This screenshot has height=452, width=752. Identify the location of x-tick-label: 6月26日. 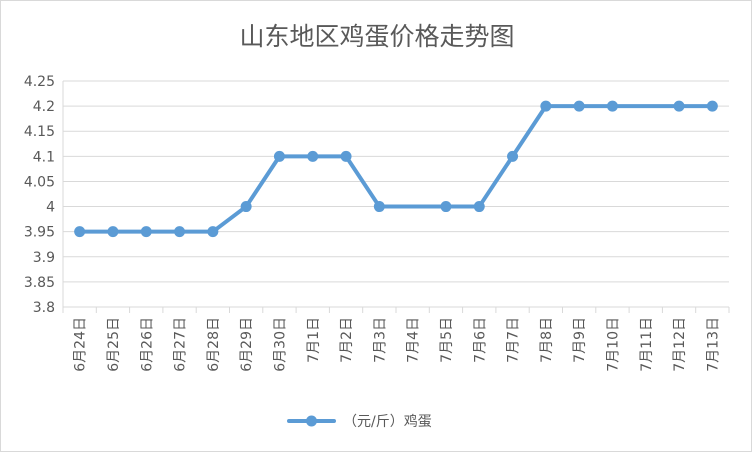
(147, 344).